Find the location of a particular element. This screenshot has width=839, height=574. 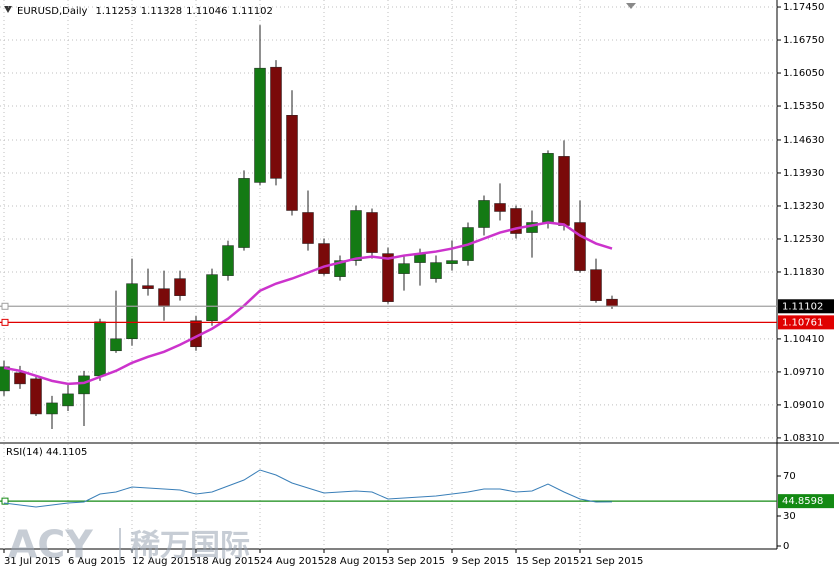

x-tick-label: 12 Aug 2015 is located at coordinates (164, 561).